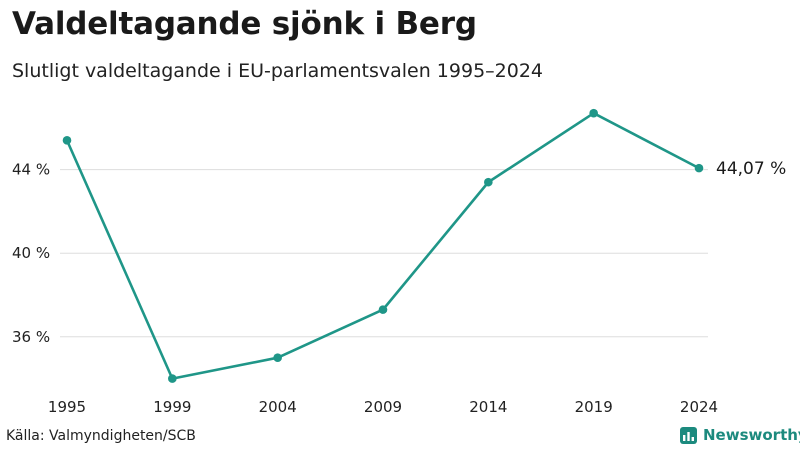 This screenshot has width=800, height=450. I want to click on end-value-label: 44,07 %, so click(751, 169).